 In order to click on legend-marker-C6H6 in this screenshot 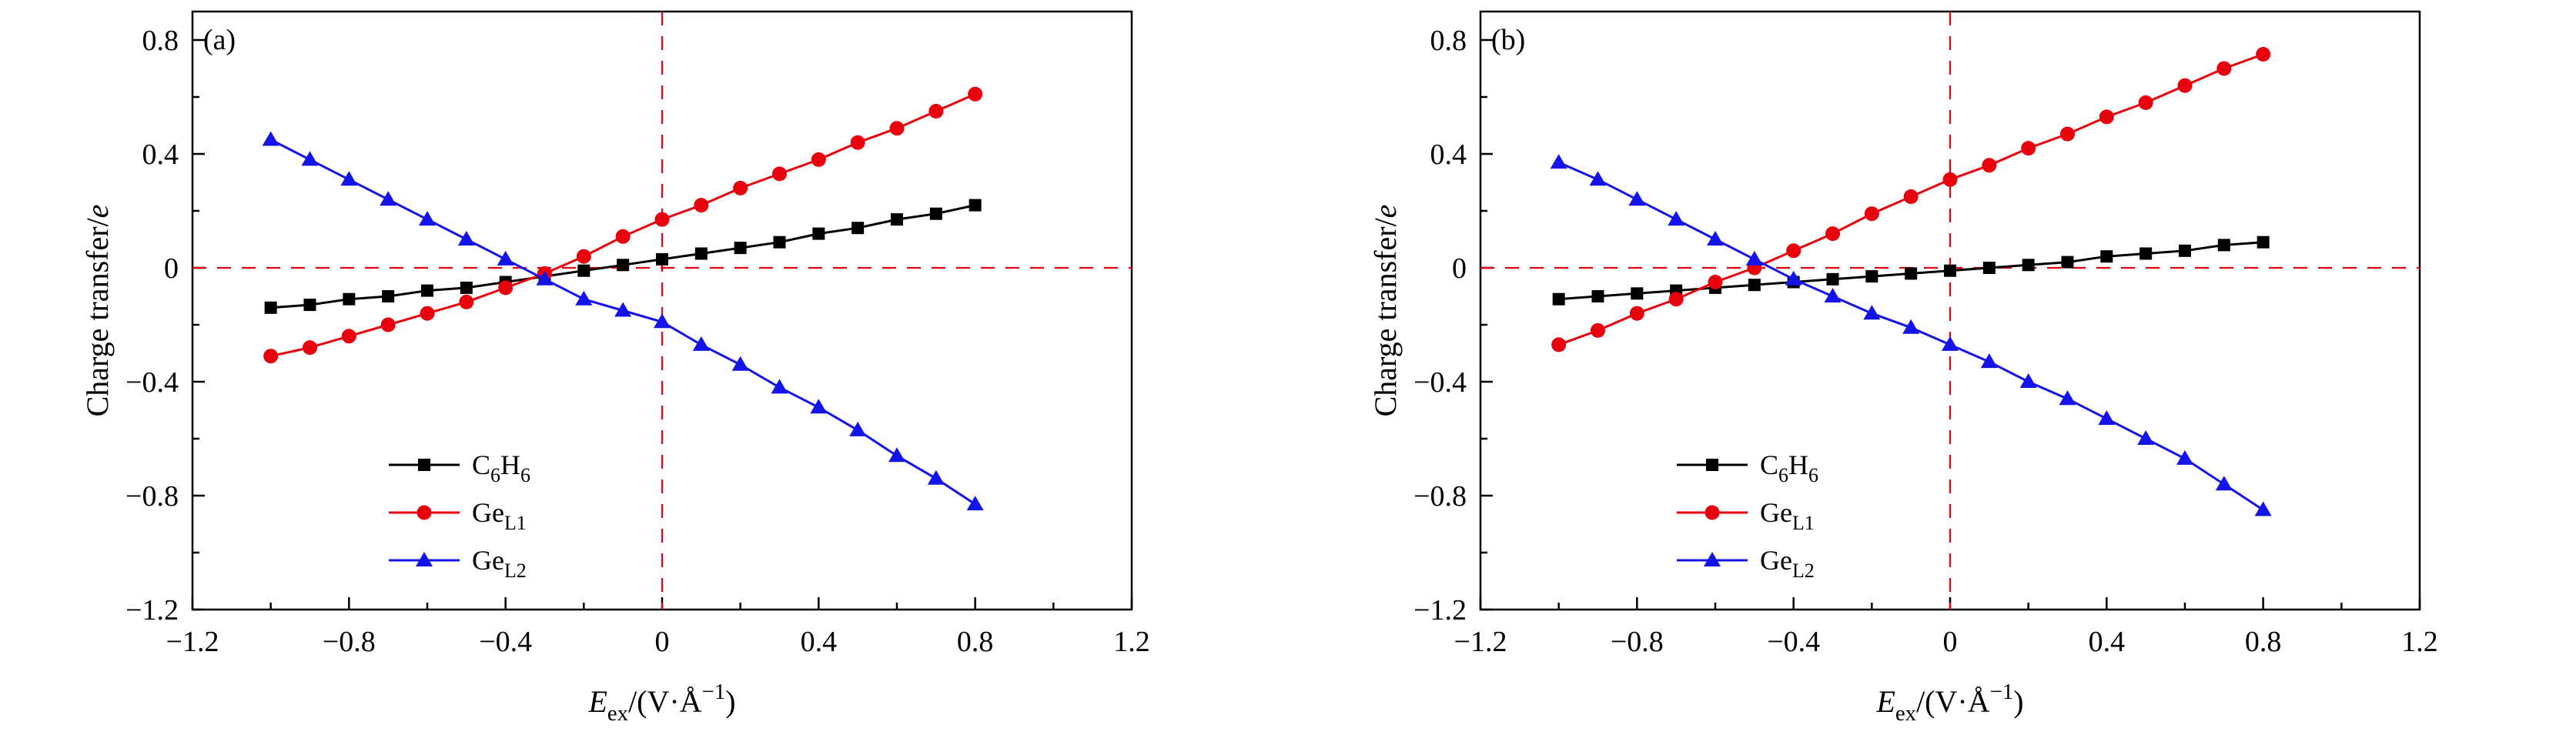, I will do `click(1712, 465)`.